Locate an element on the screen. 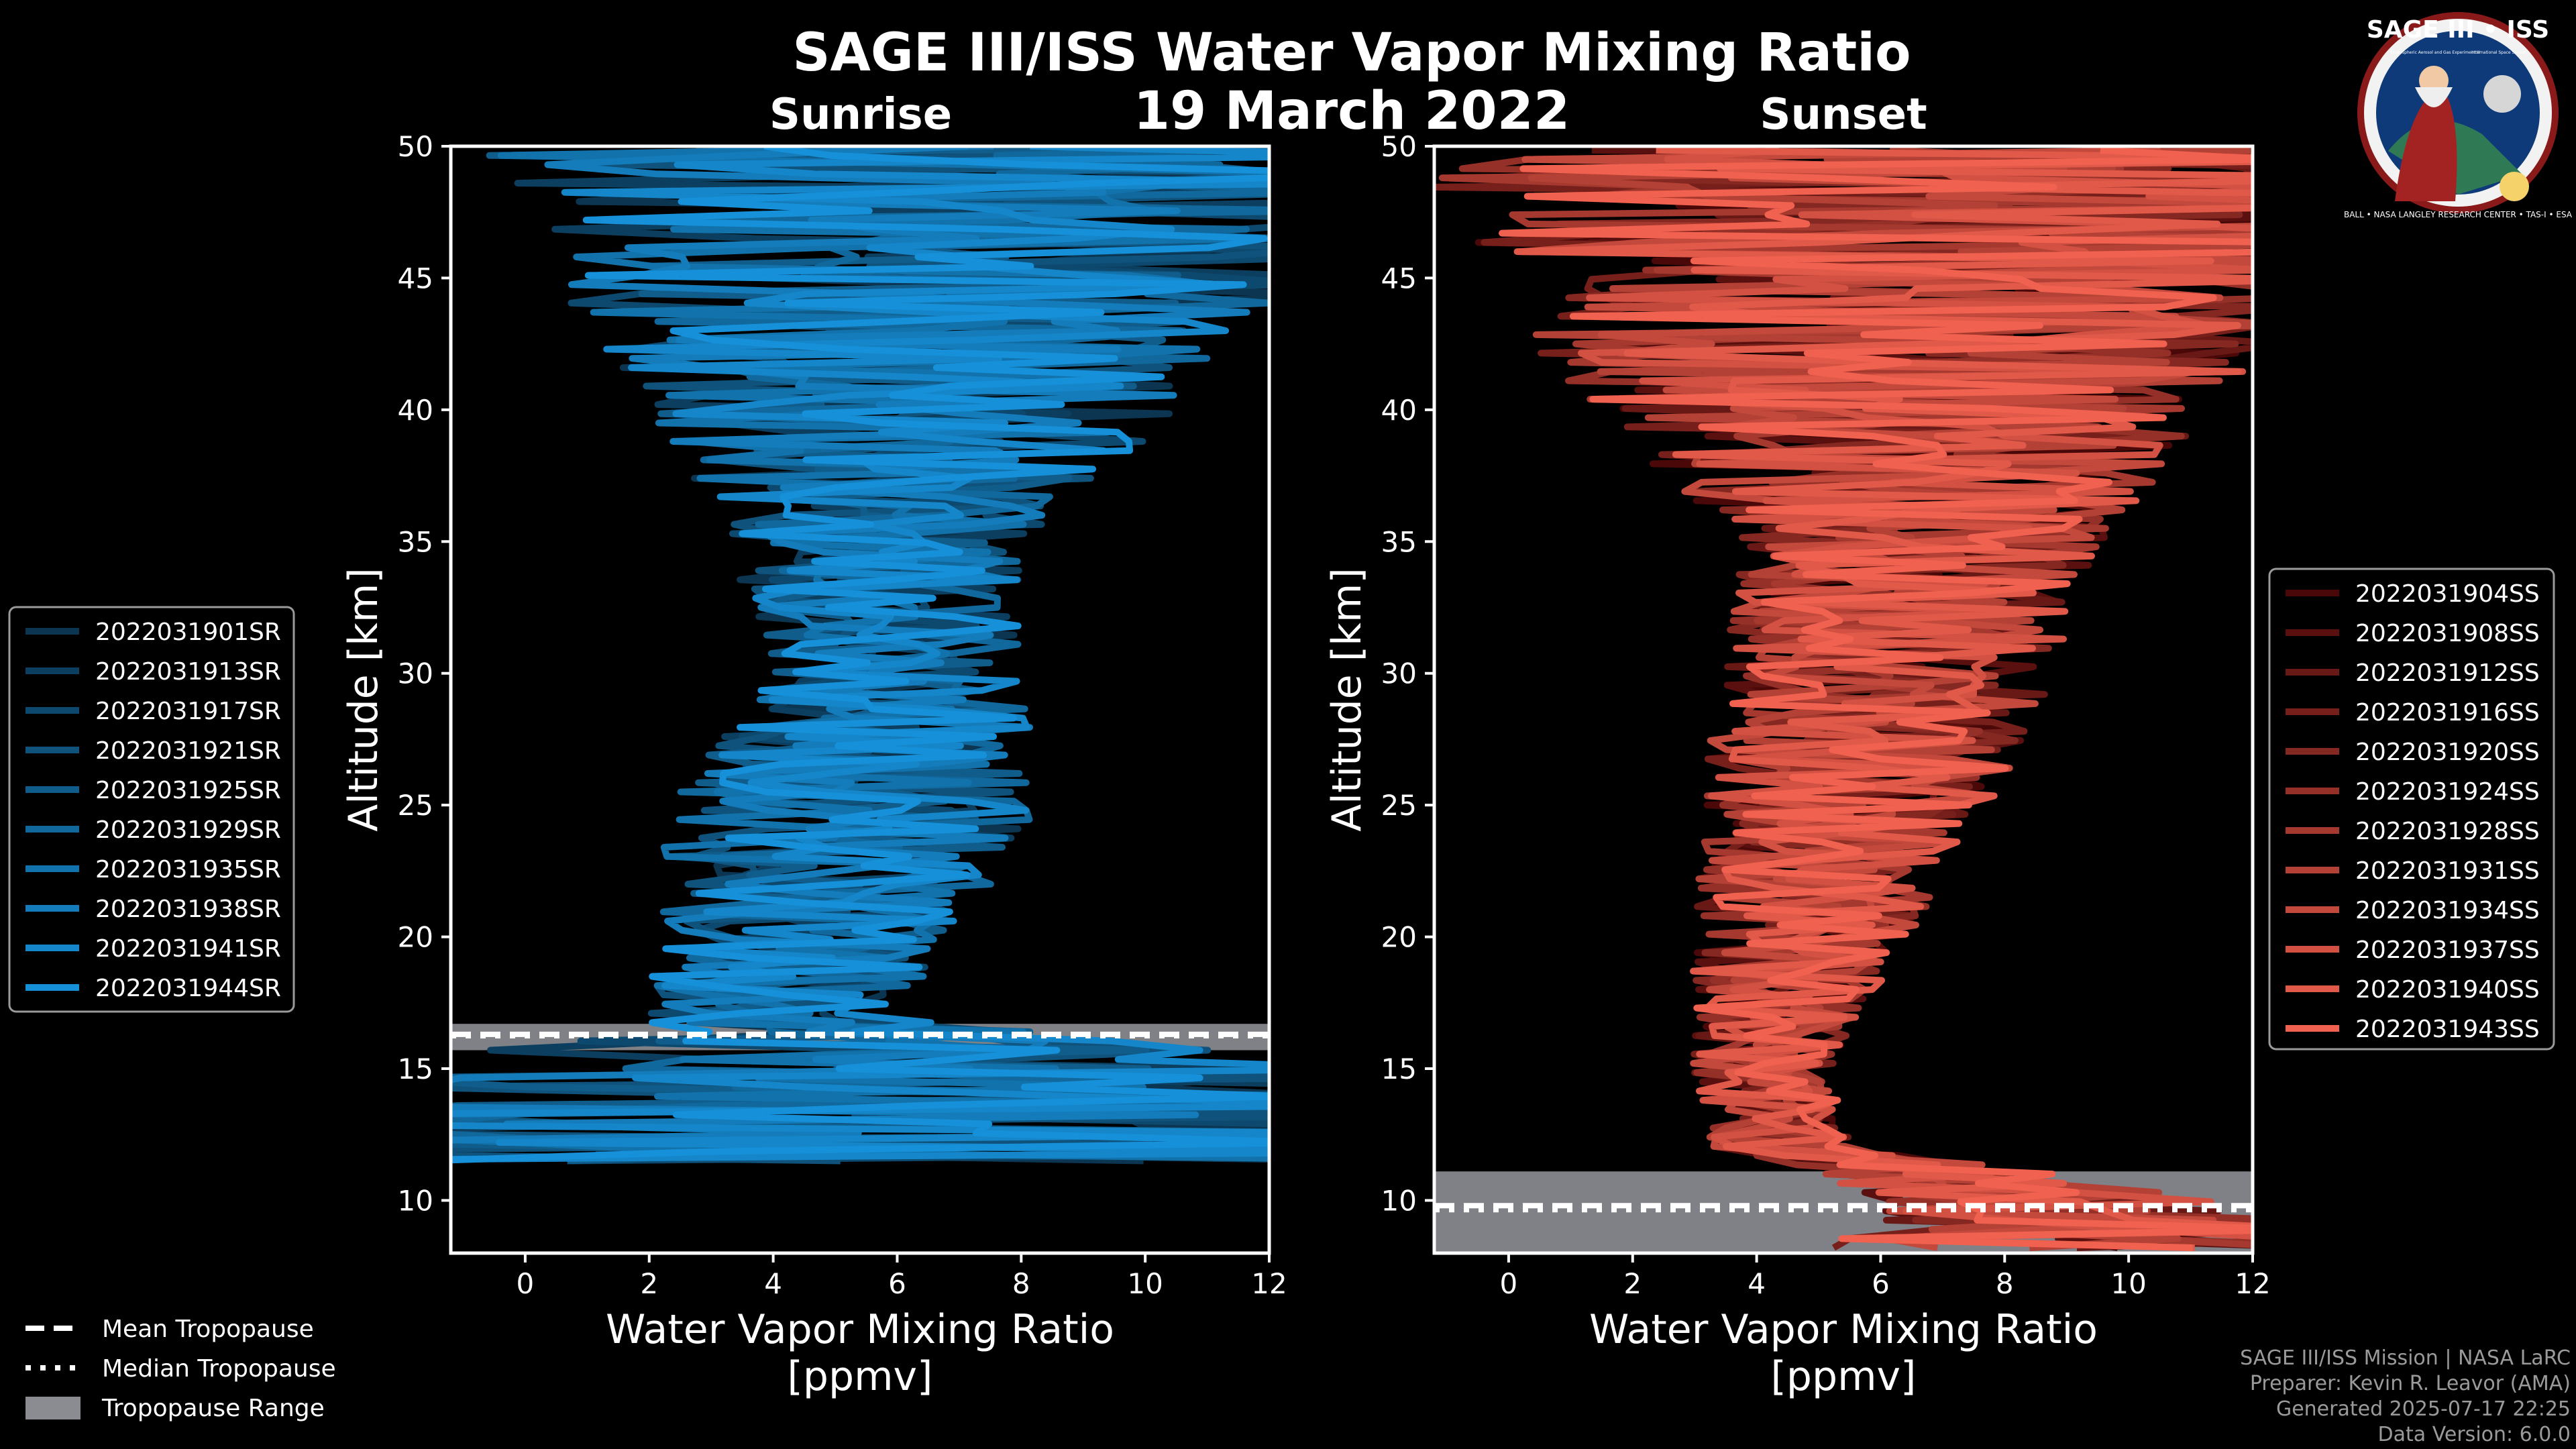 This screenshot has height=1449, width=2576. legend-label-2022031940SS: 2022031940SS is located at coordinates (2447, 990).